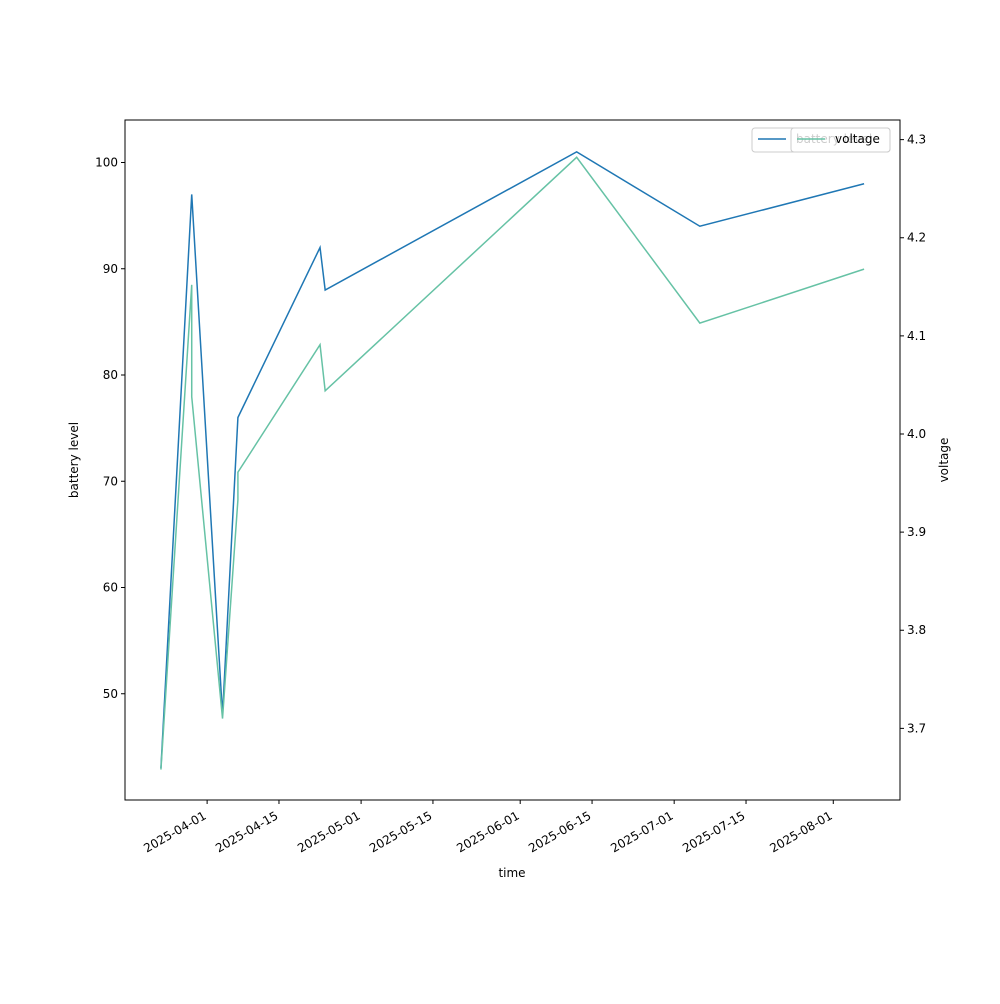  What do you see at coordinates (110, 481) in the screenshot?
I see `y-tick-label: 70` at bounding box center [110, 481].